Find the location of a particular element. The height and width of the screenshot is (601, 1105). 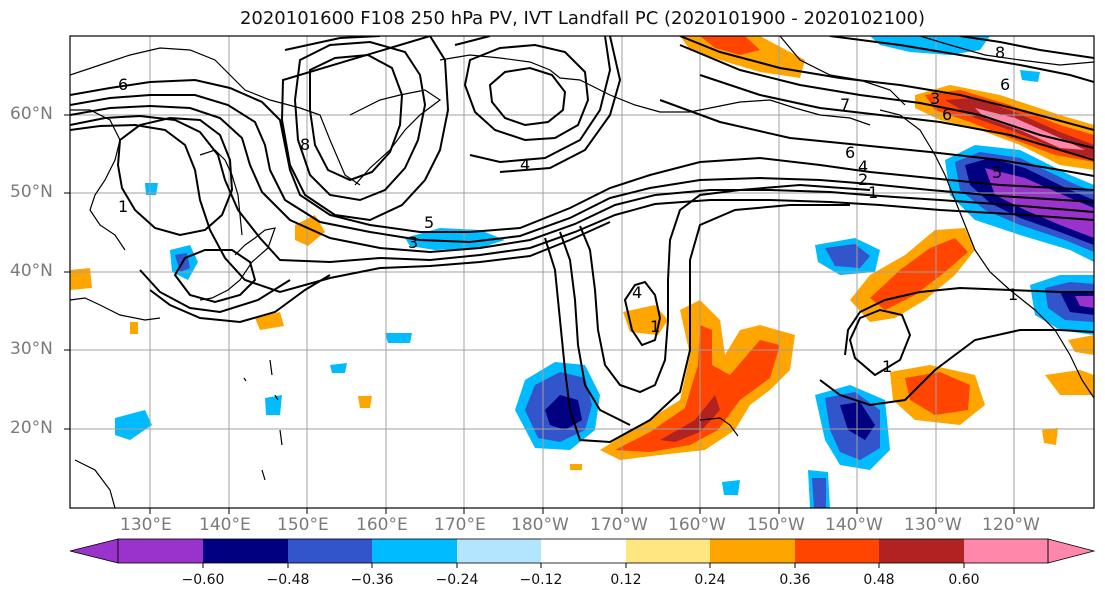

colorbar-tick-label: −0.36 is located at coordinates (372, 580).